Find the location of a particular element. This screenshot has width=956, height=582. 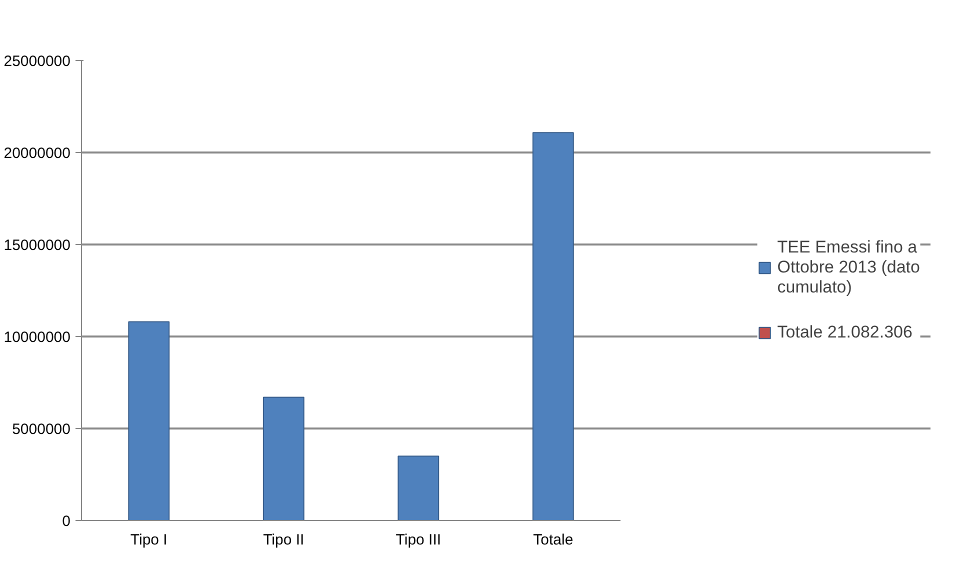

x-tick-label: Tipo I is located at coordinates (149, 540).